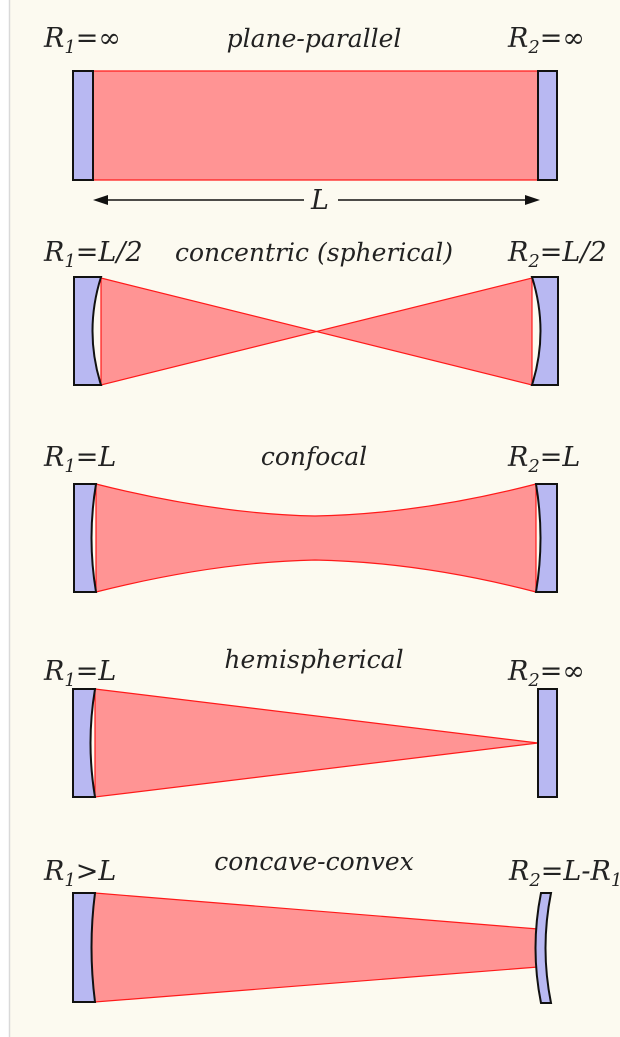 Image resolution: width=620 pixels, height=1037 pixels. Describe the element at coordinates (543, 948) in the screenshot. I see `right-mirror-convex` at that location.